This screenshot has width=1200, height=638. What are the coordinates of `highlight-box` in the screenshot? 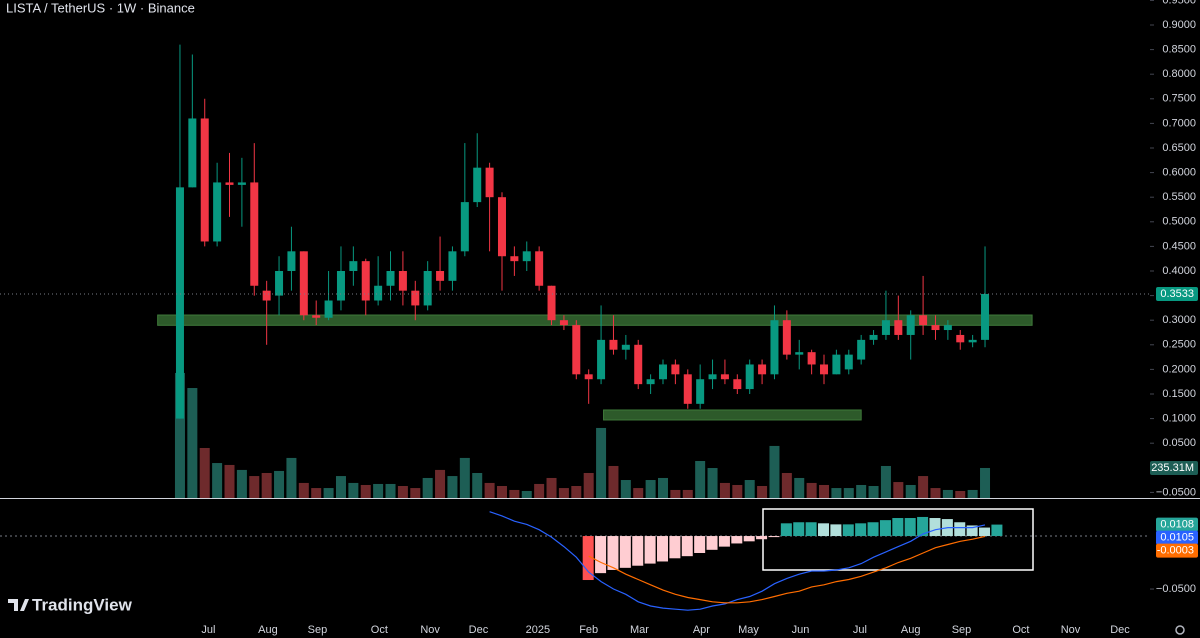 It's located at (898, 539).